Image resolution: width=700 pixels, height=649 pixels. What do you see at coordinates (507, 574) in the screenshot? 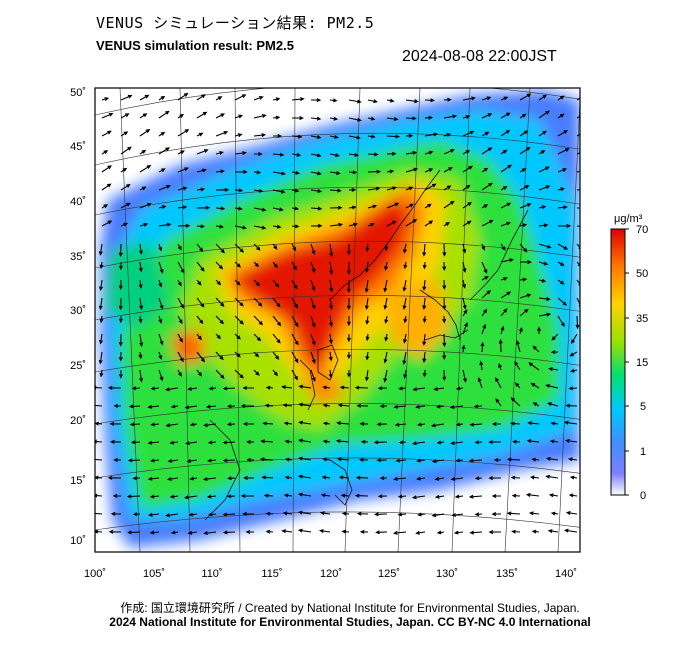
I see `lon-tick: 135˚` at bounding box center [507, 574].